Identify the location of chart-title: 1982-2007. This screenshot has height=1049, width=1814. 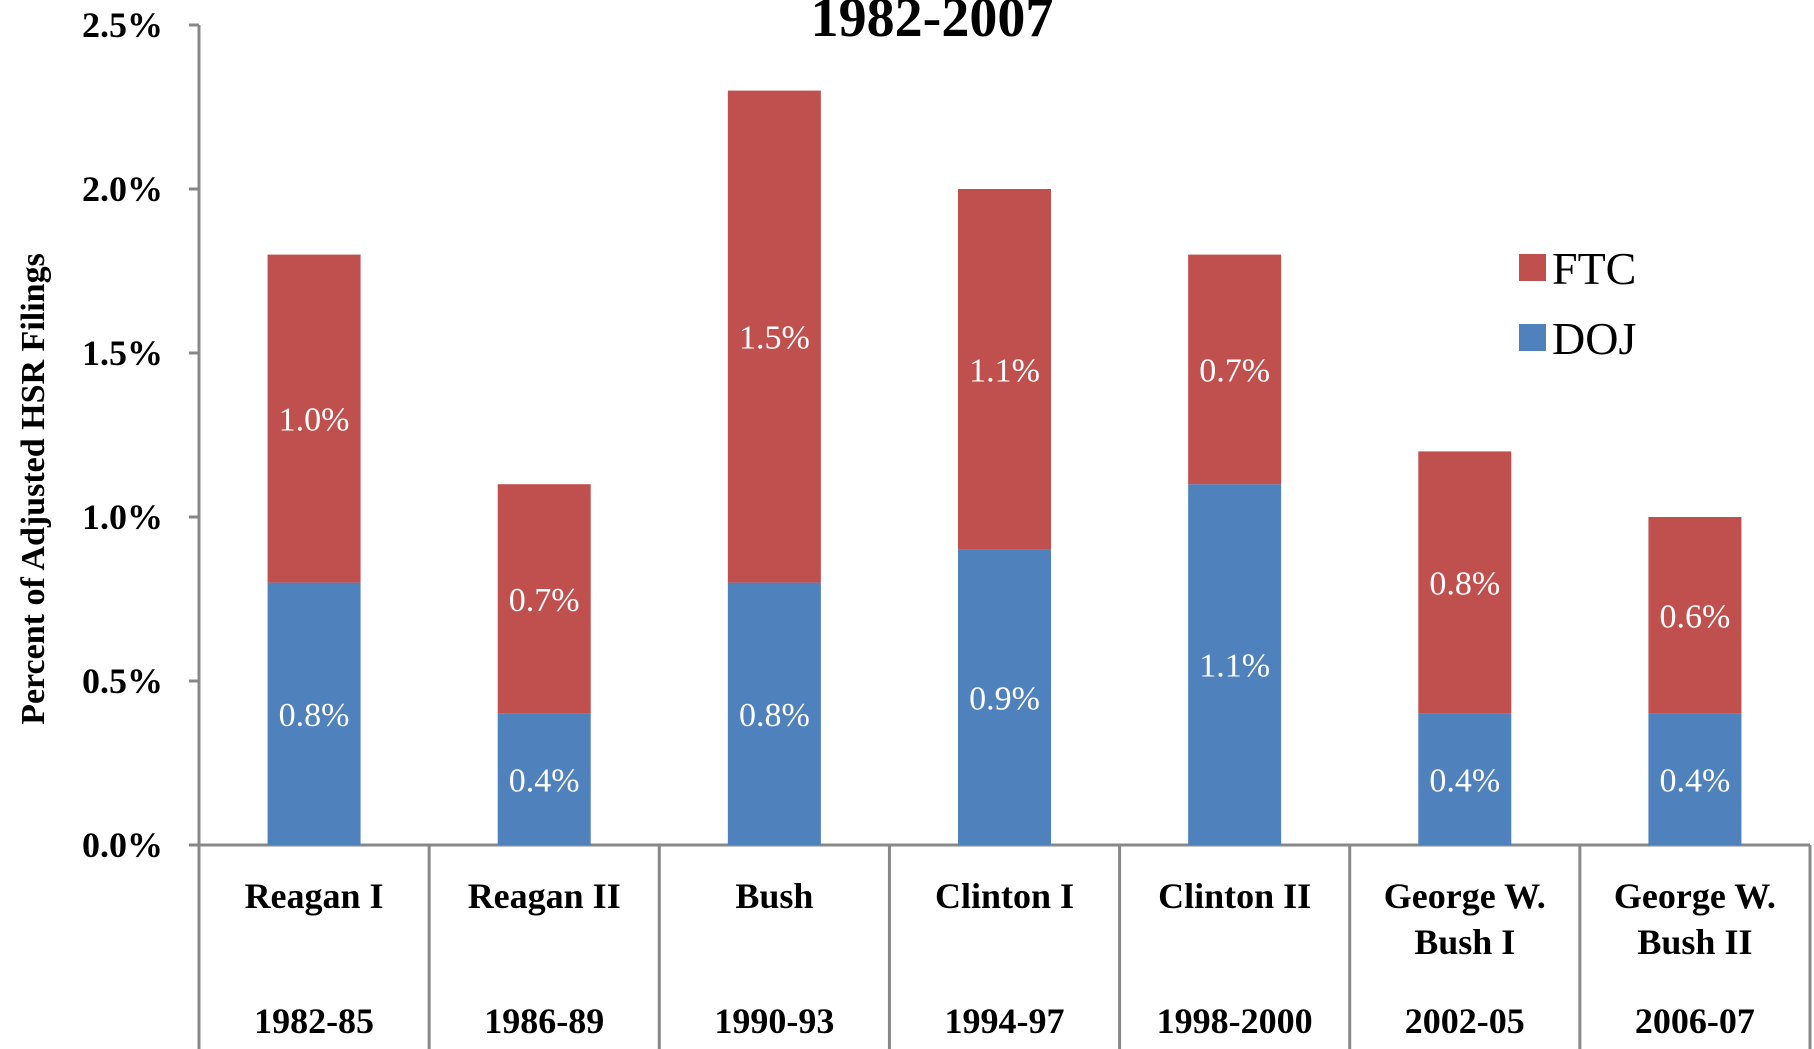
(932, 24).